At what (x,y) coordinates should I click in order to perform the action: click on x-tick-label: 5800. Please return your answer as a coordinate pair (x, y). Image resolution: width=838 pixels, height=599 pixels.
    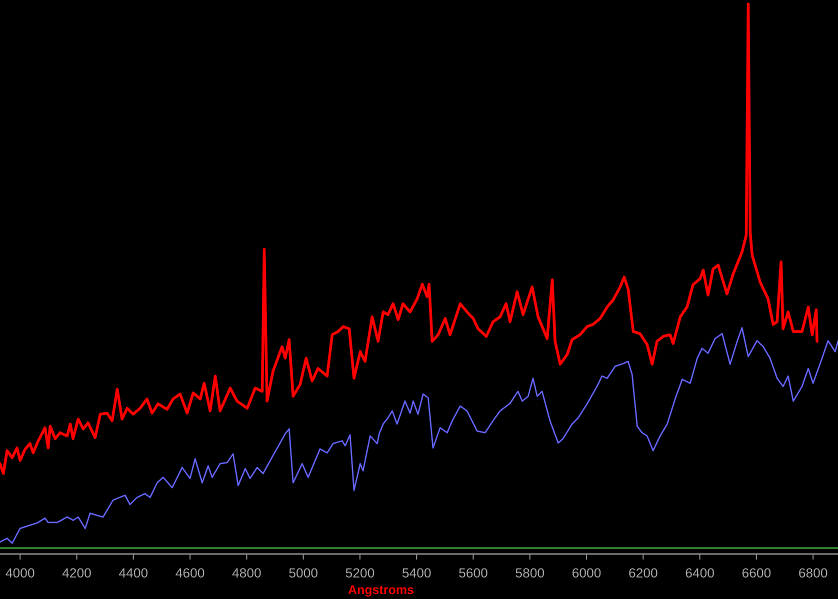
    Looking at the image, I should click on (530, 573).